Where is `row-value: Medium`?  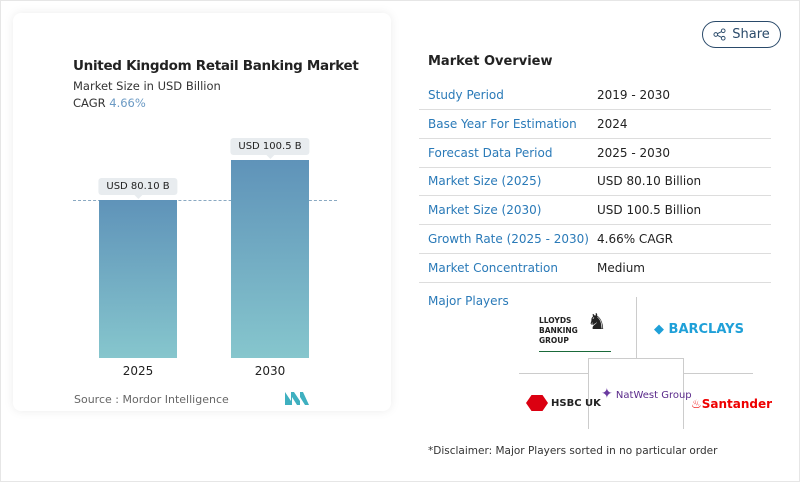
row-value: Medium is located at coordinates (621, 267).